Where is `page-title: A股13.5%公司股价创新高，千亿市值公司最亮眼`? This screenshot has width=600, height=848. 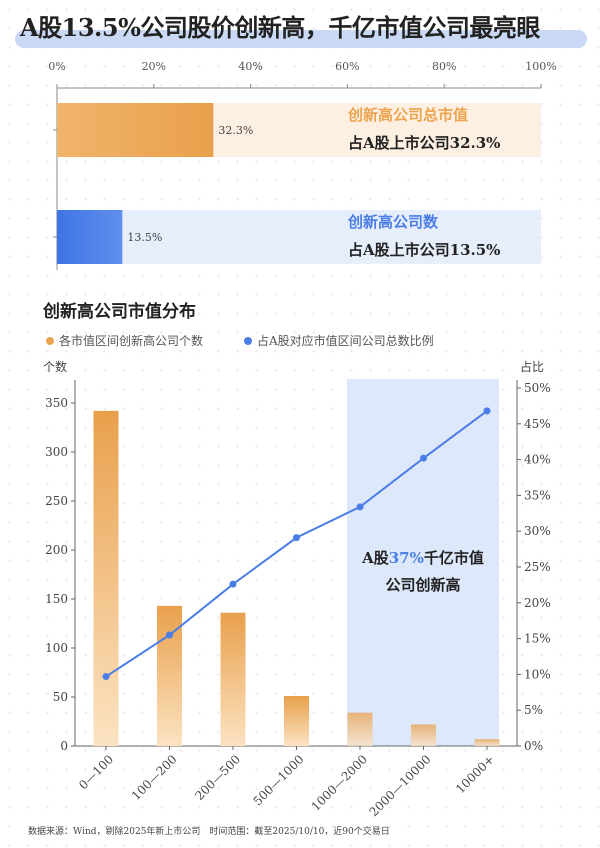 page-title: A股13.5%公司股价创新高，千亿市值公司最亮眼 is located at coordinates (280, 27).